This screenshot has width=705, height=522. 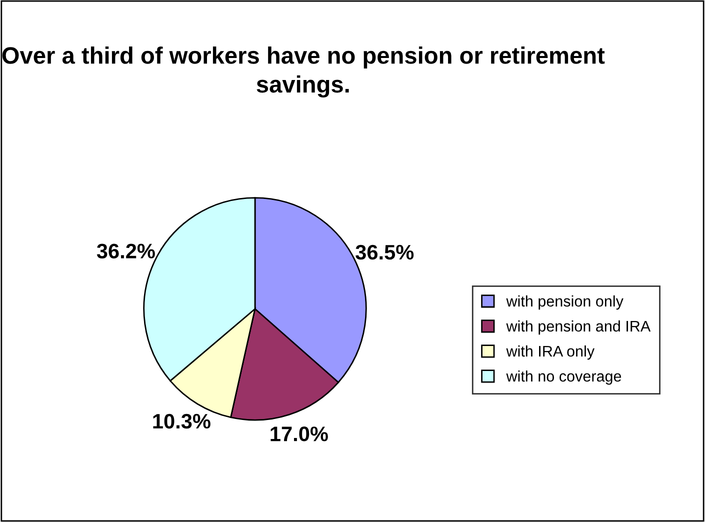 I want to click on data-label: 10.3%, so click(x=181, y=421).